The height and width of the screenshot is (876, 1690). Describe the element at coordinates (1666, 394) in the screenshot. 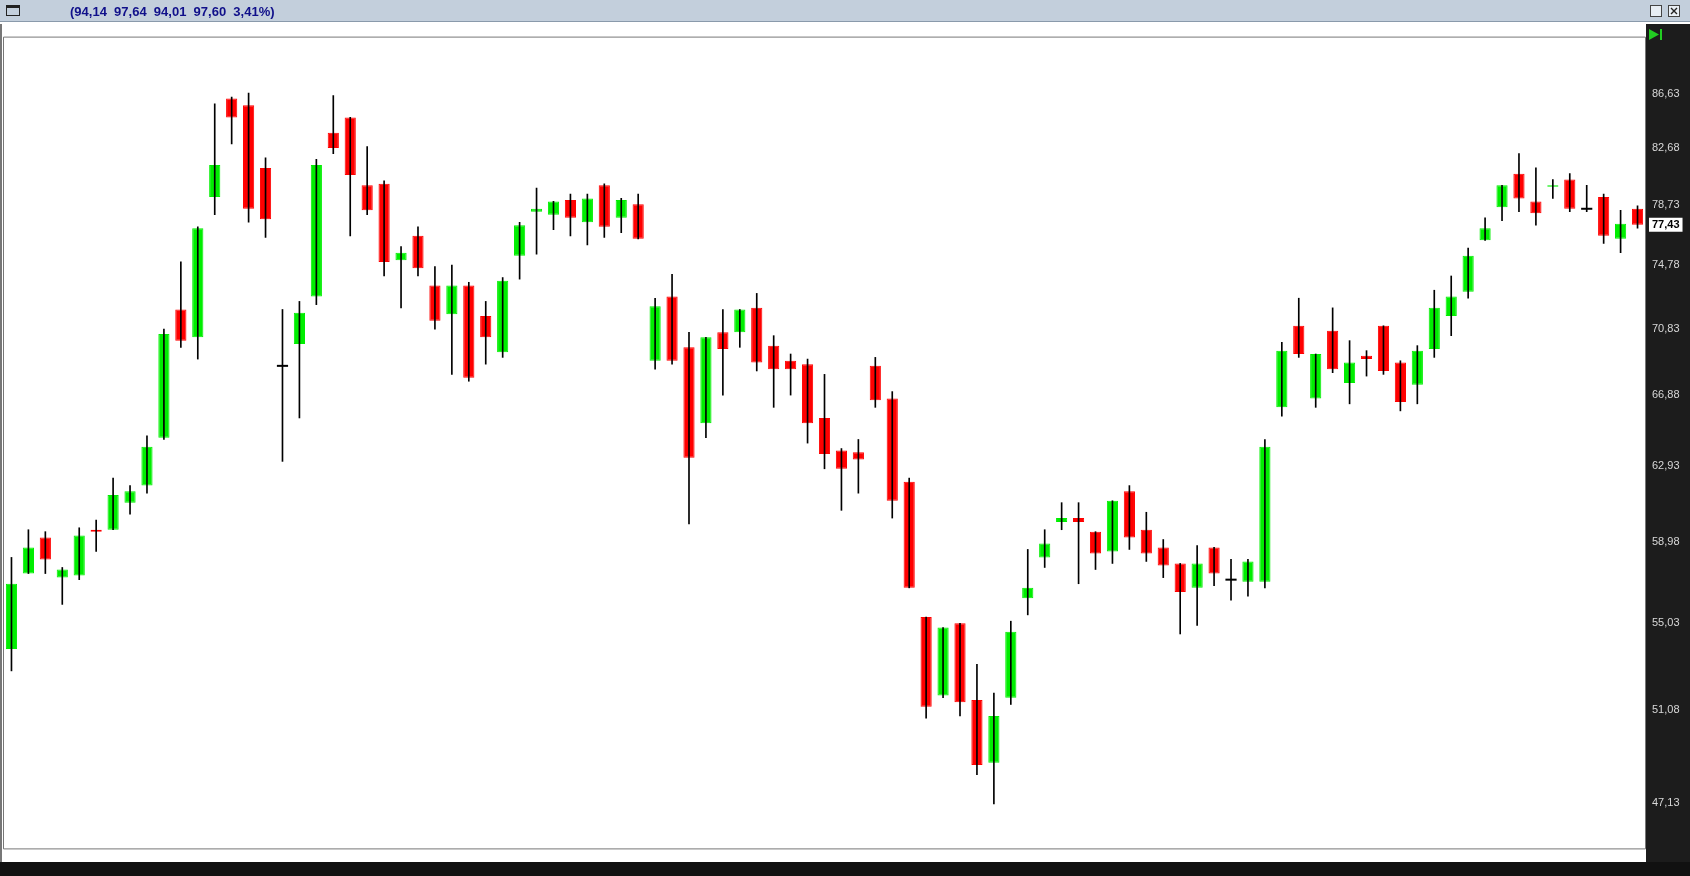

I see `y-tick-label: 66,88` at that location.